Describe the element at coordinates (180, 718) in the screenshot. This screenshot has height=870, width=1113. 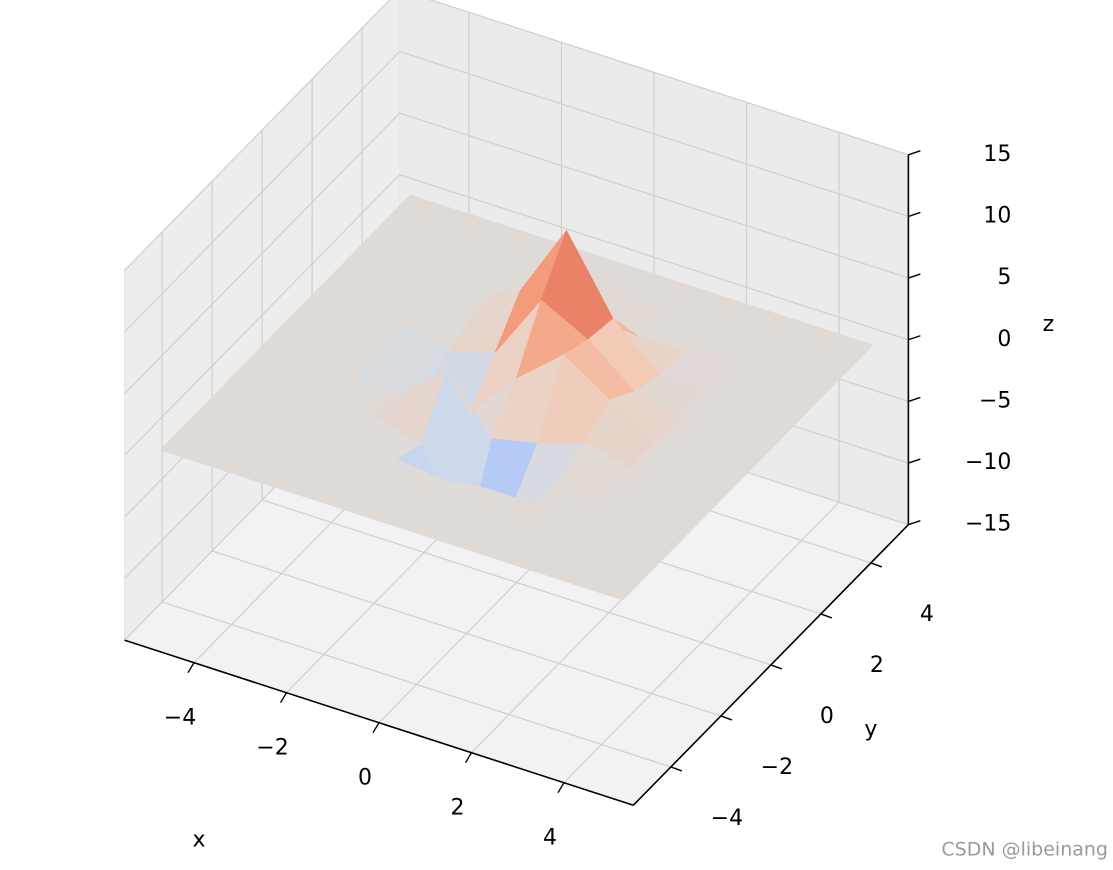
I see `x-tick-label: −4` at that location.